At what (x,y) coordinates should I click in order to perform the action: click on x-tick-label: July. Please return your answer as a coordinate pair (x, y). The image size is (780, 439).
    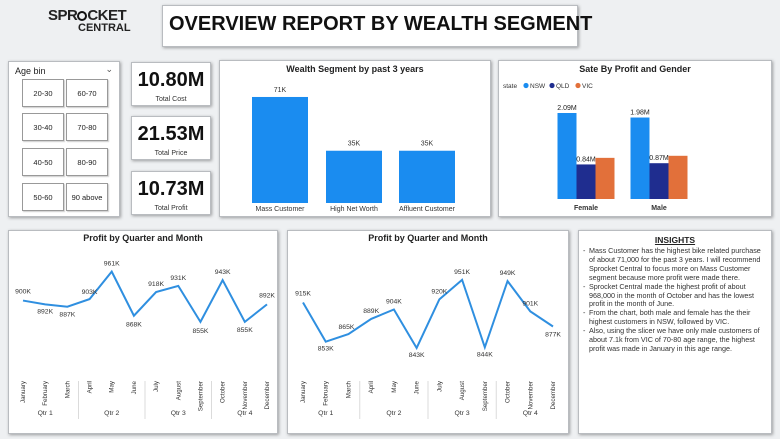
    Looking at the image, I should click on (439, 386).